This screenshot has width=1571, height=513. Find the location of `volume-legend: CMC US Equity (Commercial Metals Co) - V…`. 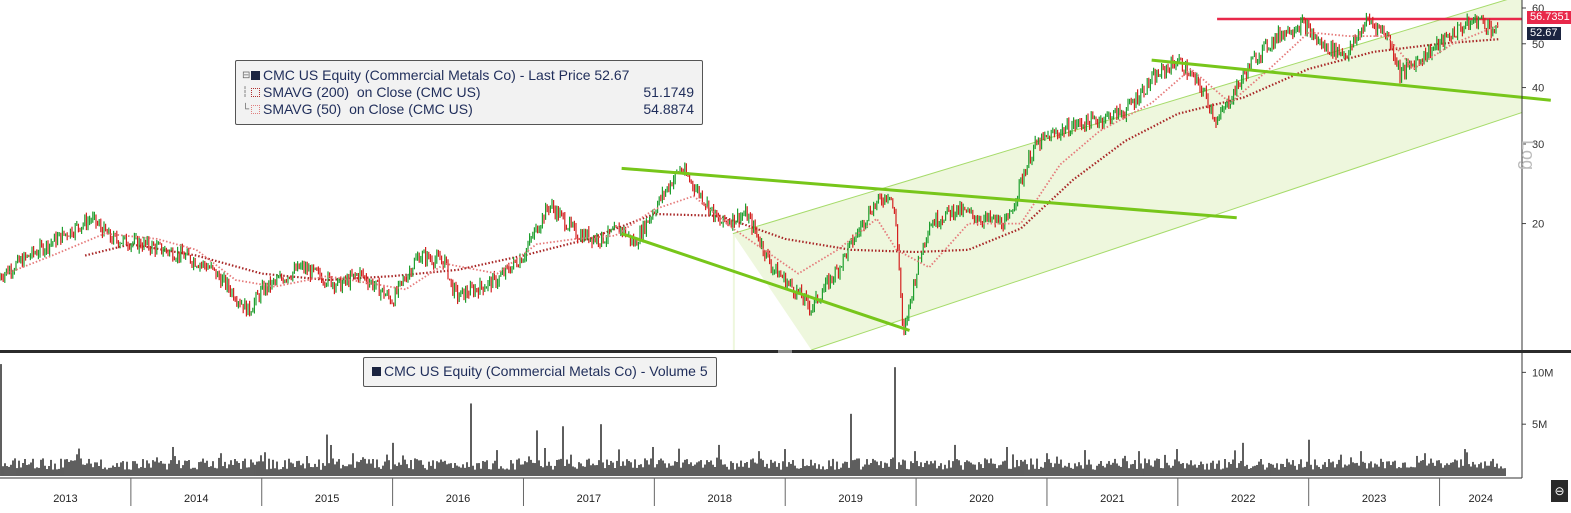

volume-legend: CMC US Equity (Commercial Metals Co) - V… is located at coordinates (540, 372).